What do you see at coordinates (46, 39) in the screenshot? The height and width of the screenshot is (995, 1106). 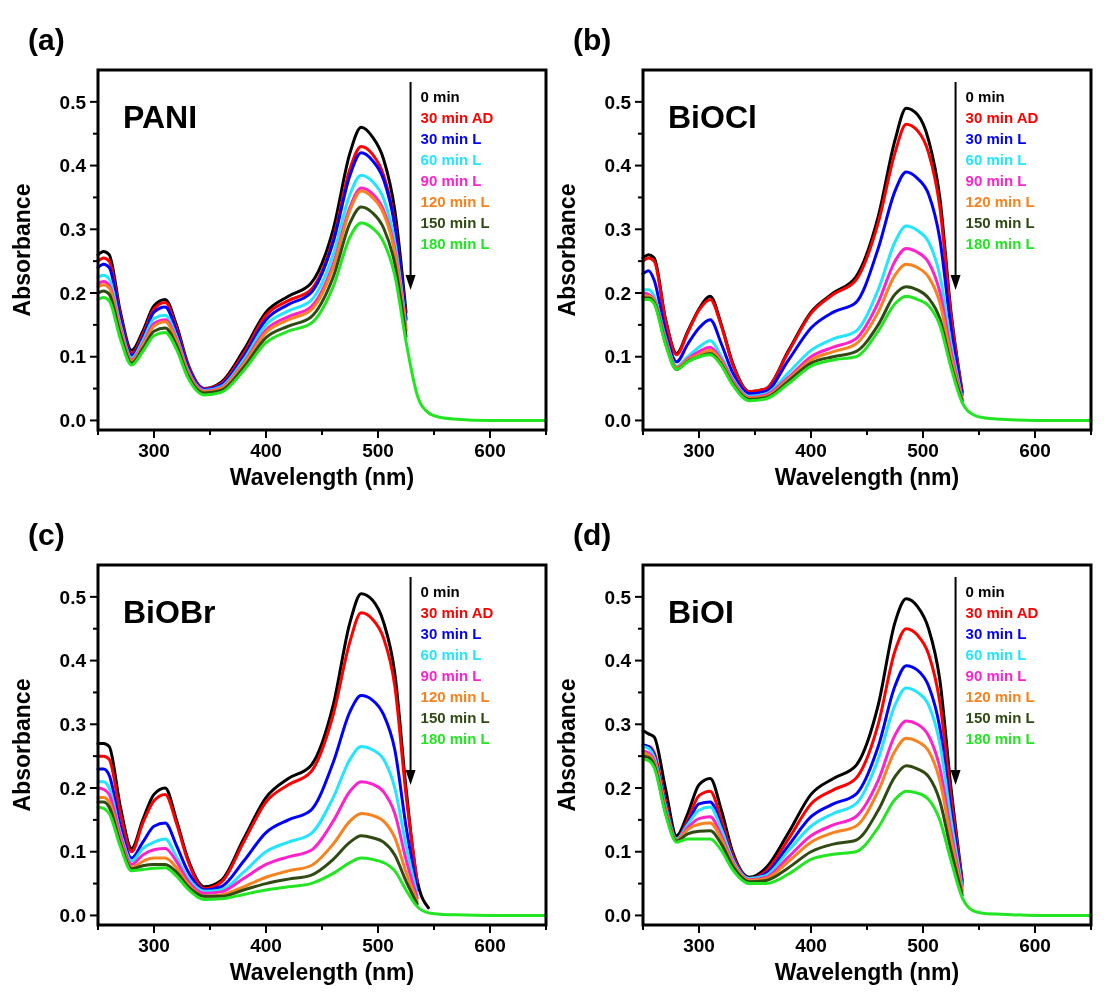 I see `chart-title: (a)` at bounding box center [46, 39].